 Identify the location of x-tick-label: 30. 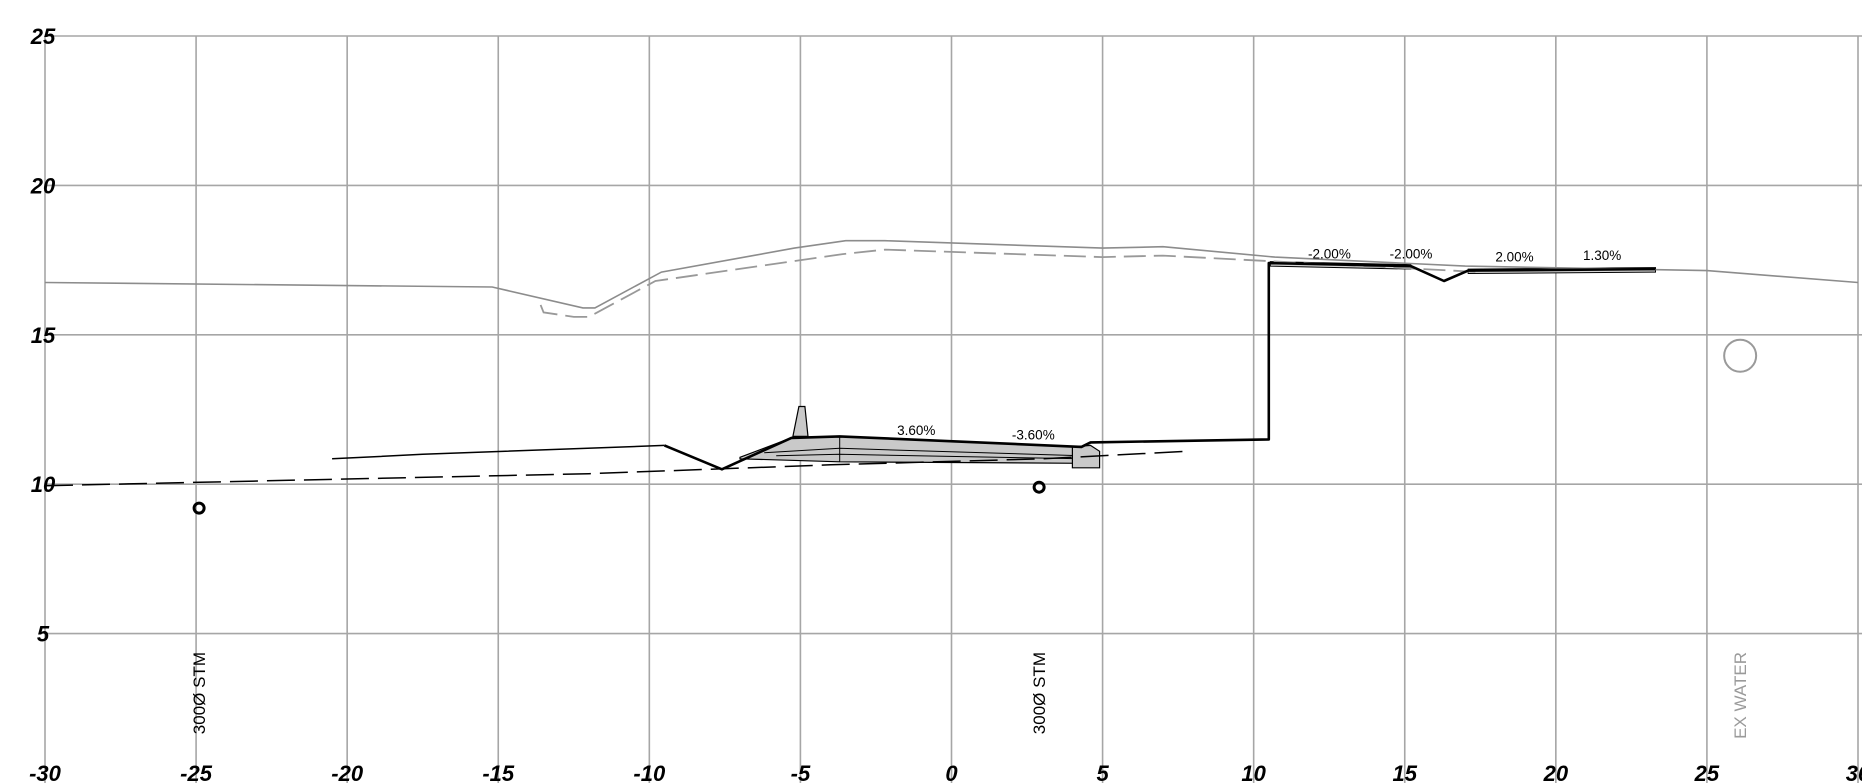
(1854, 772).